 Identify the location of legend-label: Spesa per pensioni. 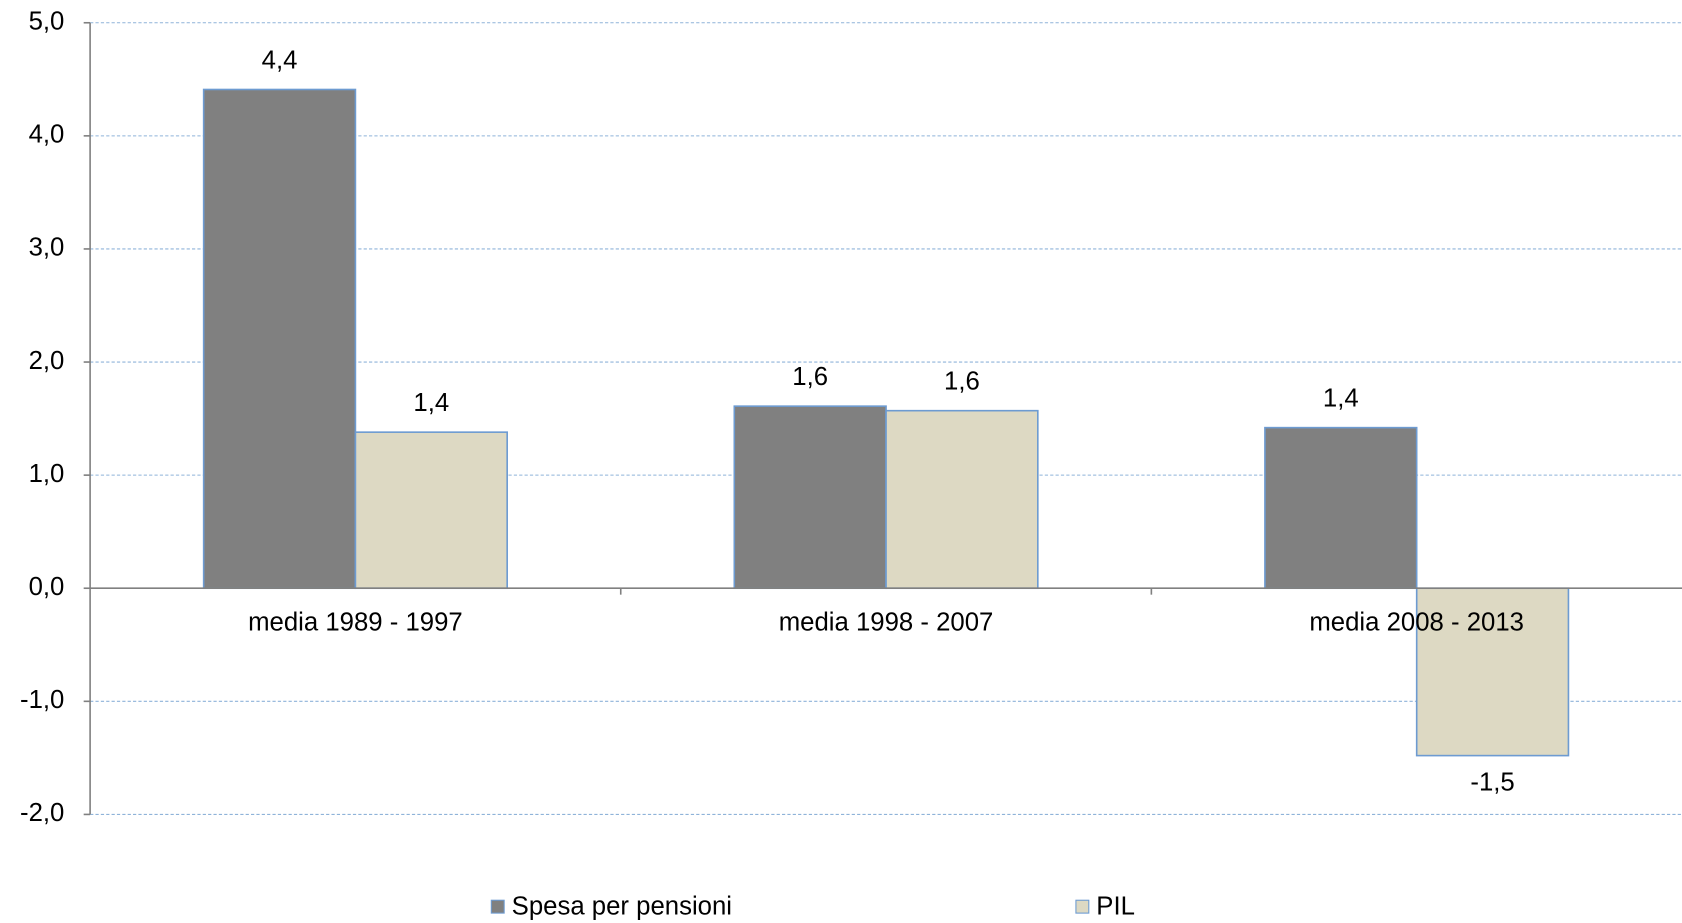
(622, 907).